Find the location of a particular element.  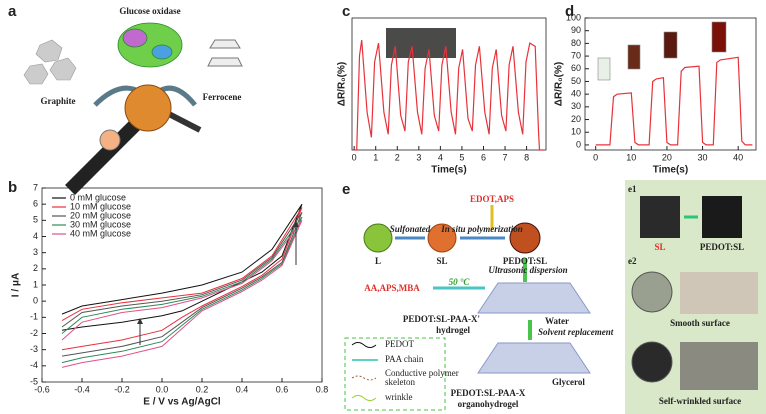

y-tick-label: 1 is located at coordinates (35, 284).